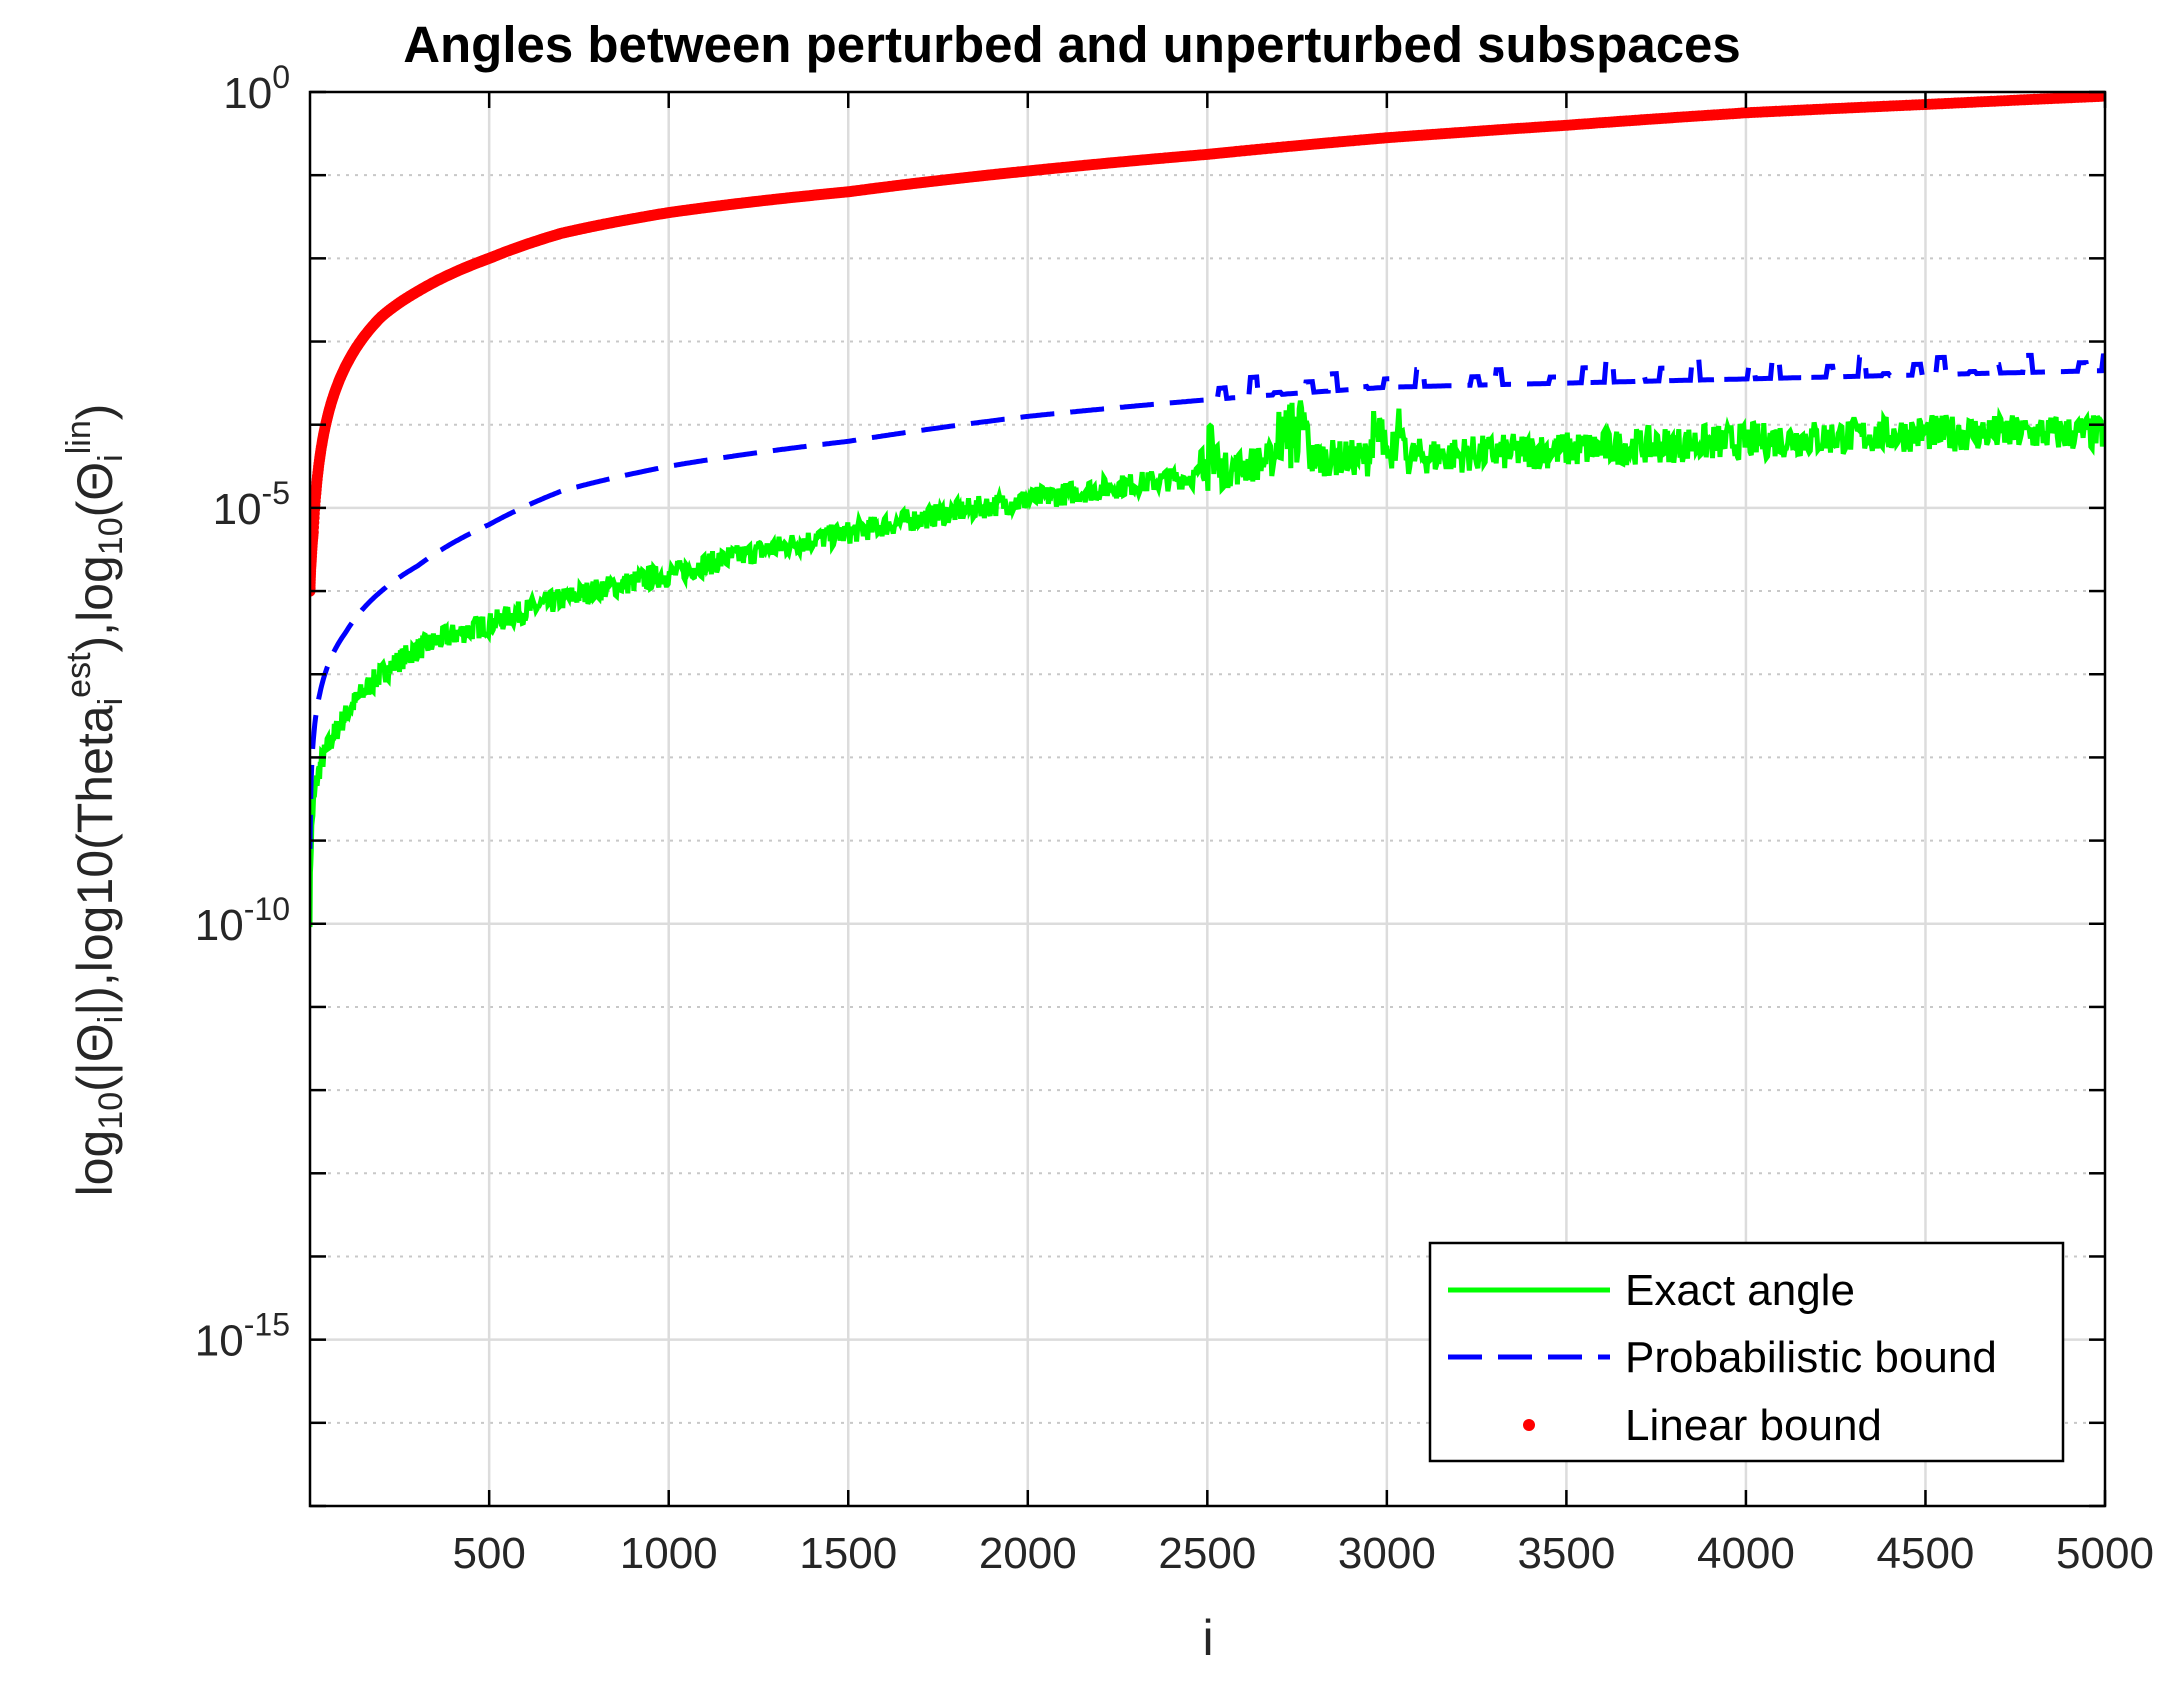 The width and height of the screenshot is (2172, 1684). What do you see at coordinates (1811, 1357) in the screenshot?
I see `legend-label: Probabilistic bound` at bounding box center [1811, 1357].